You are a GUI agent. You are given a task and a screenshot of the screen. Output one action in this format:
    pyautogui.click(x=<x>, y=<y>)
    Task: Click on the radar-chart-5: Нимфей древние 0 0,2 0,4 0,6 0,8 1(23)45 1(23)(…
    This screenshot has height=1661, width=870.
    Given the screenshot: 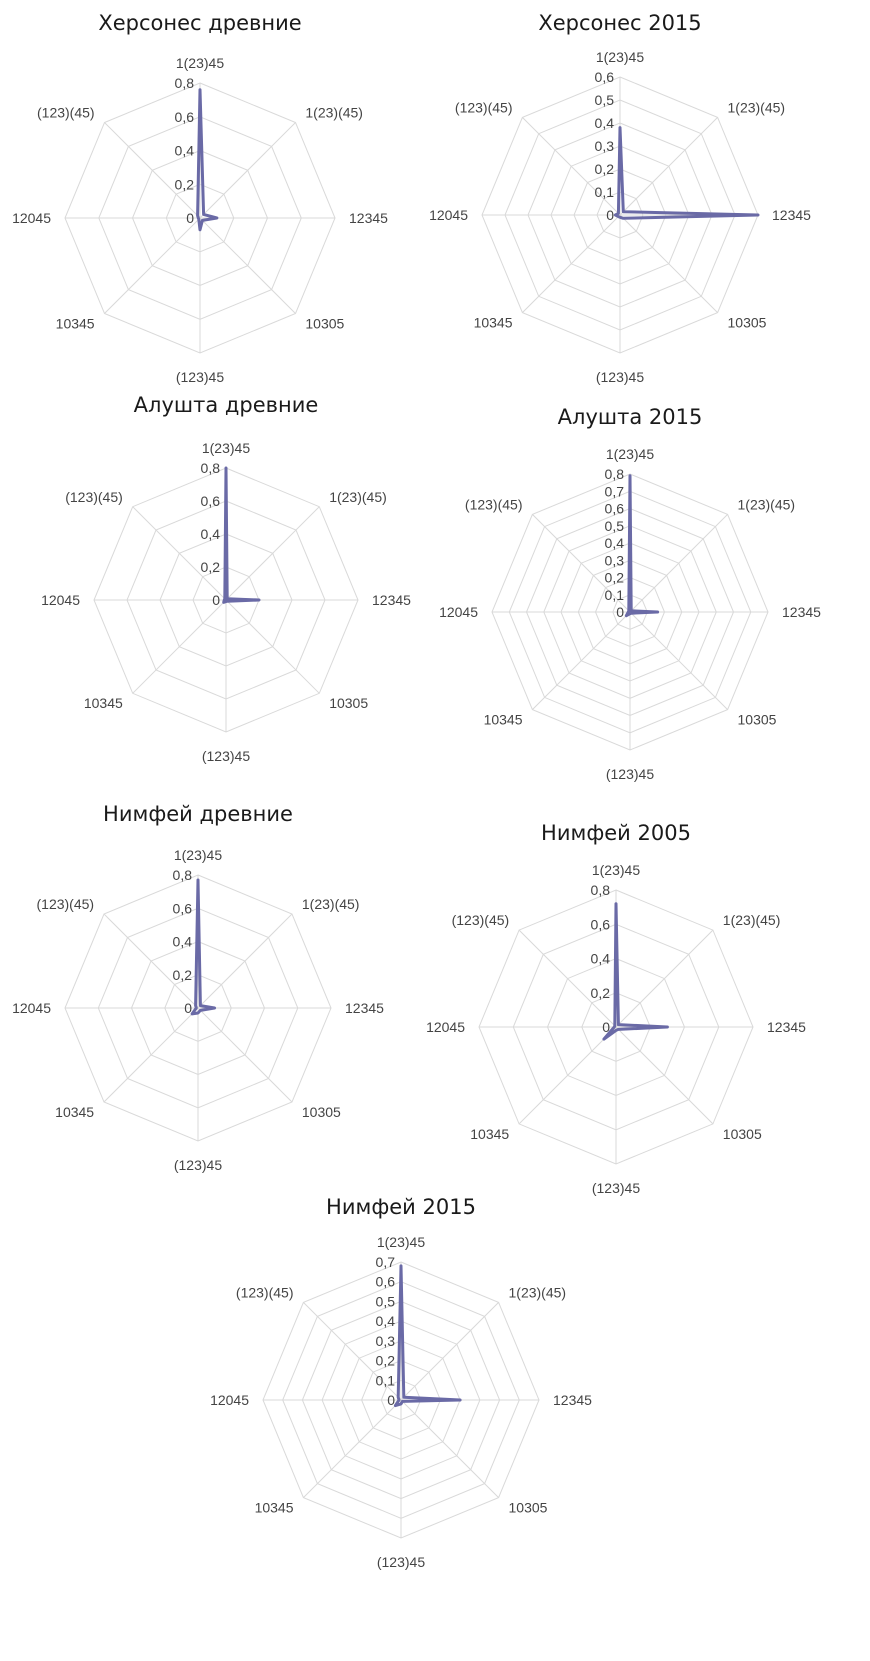 What is the action you would take?
    pyautogui.click(x=198, y=987)
    